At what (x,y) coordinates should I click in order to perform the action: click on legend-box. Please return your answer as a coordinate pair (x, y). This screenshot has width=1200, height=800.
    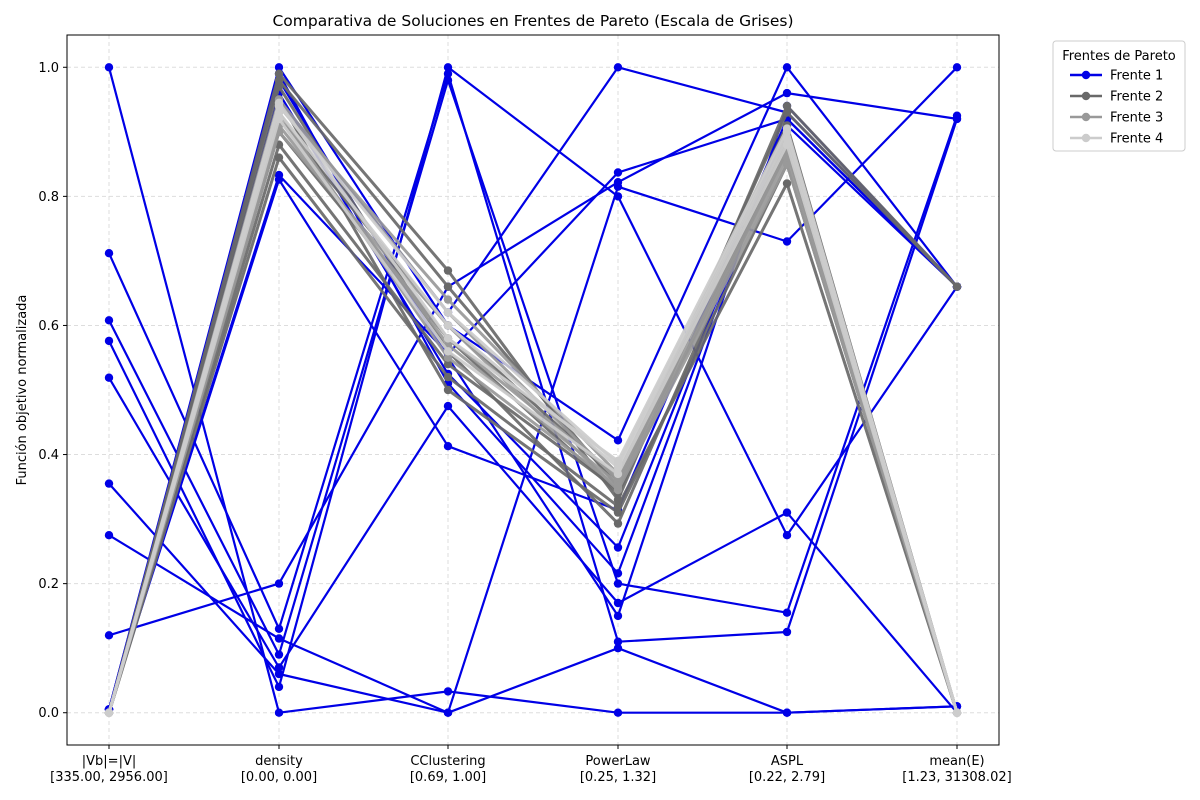
    Looking at the image, I should click on (1119, 96).